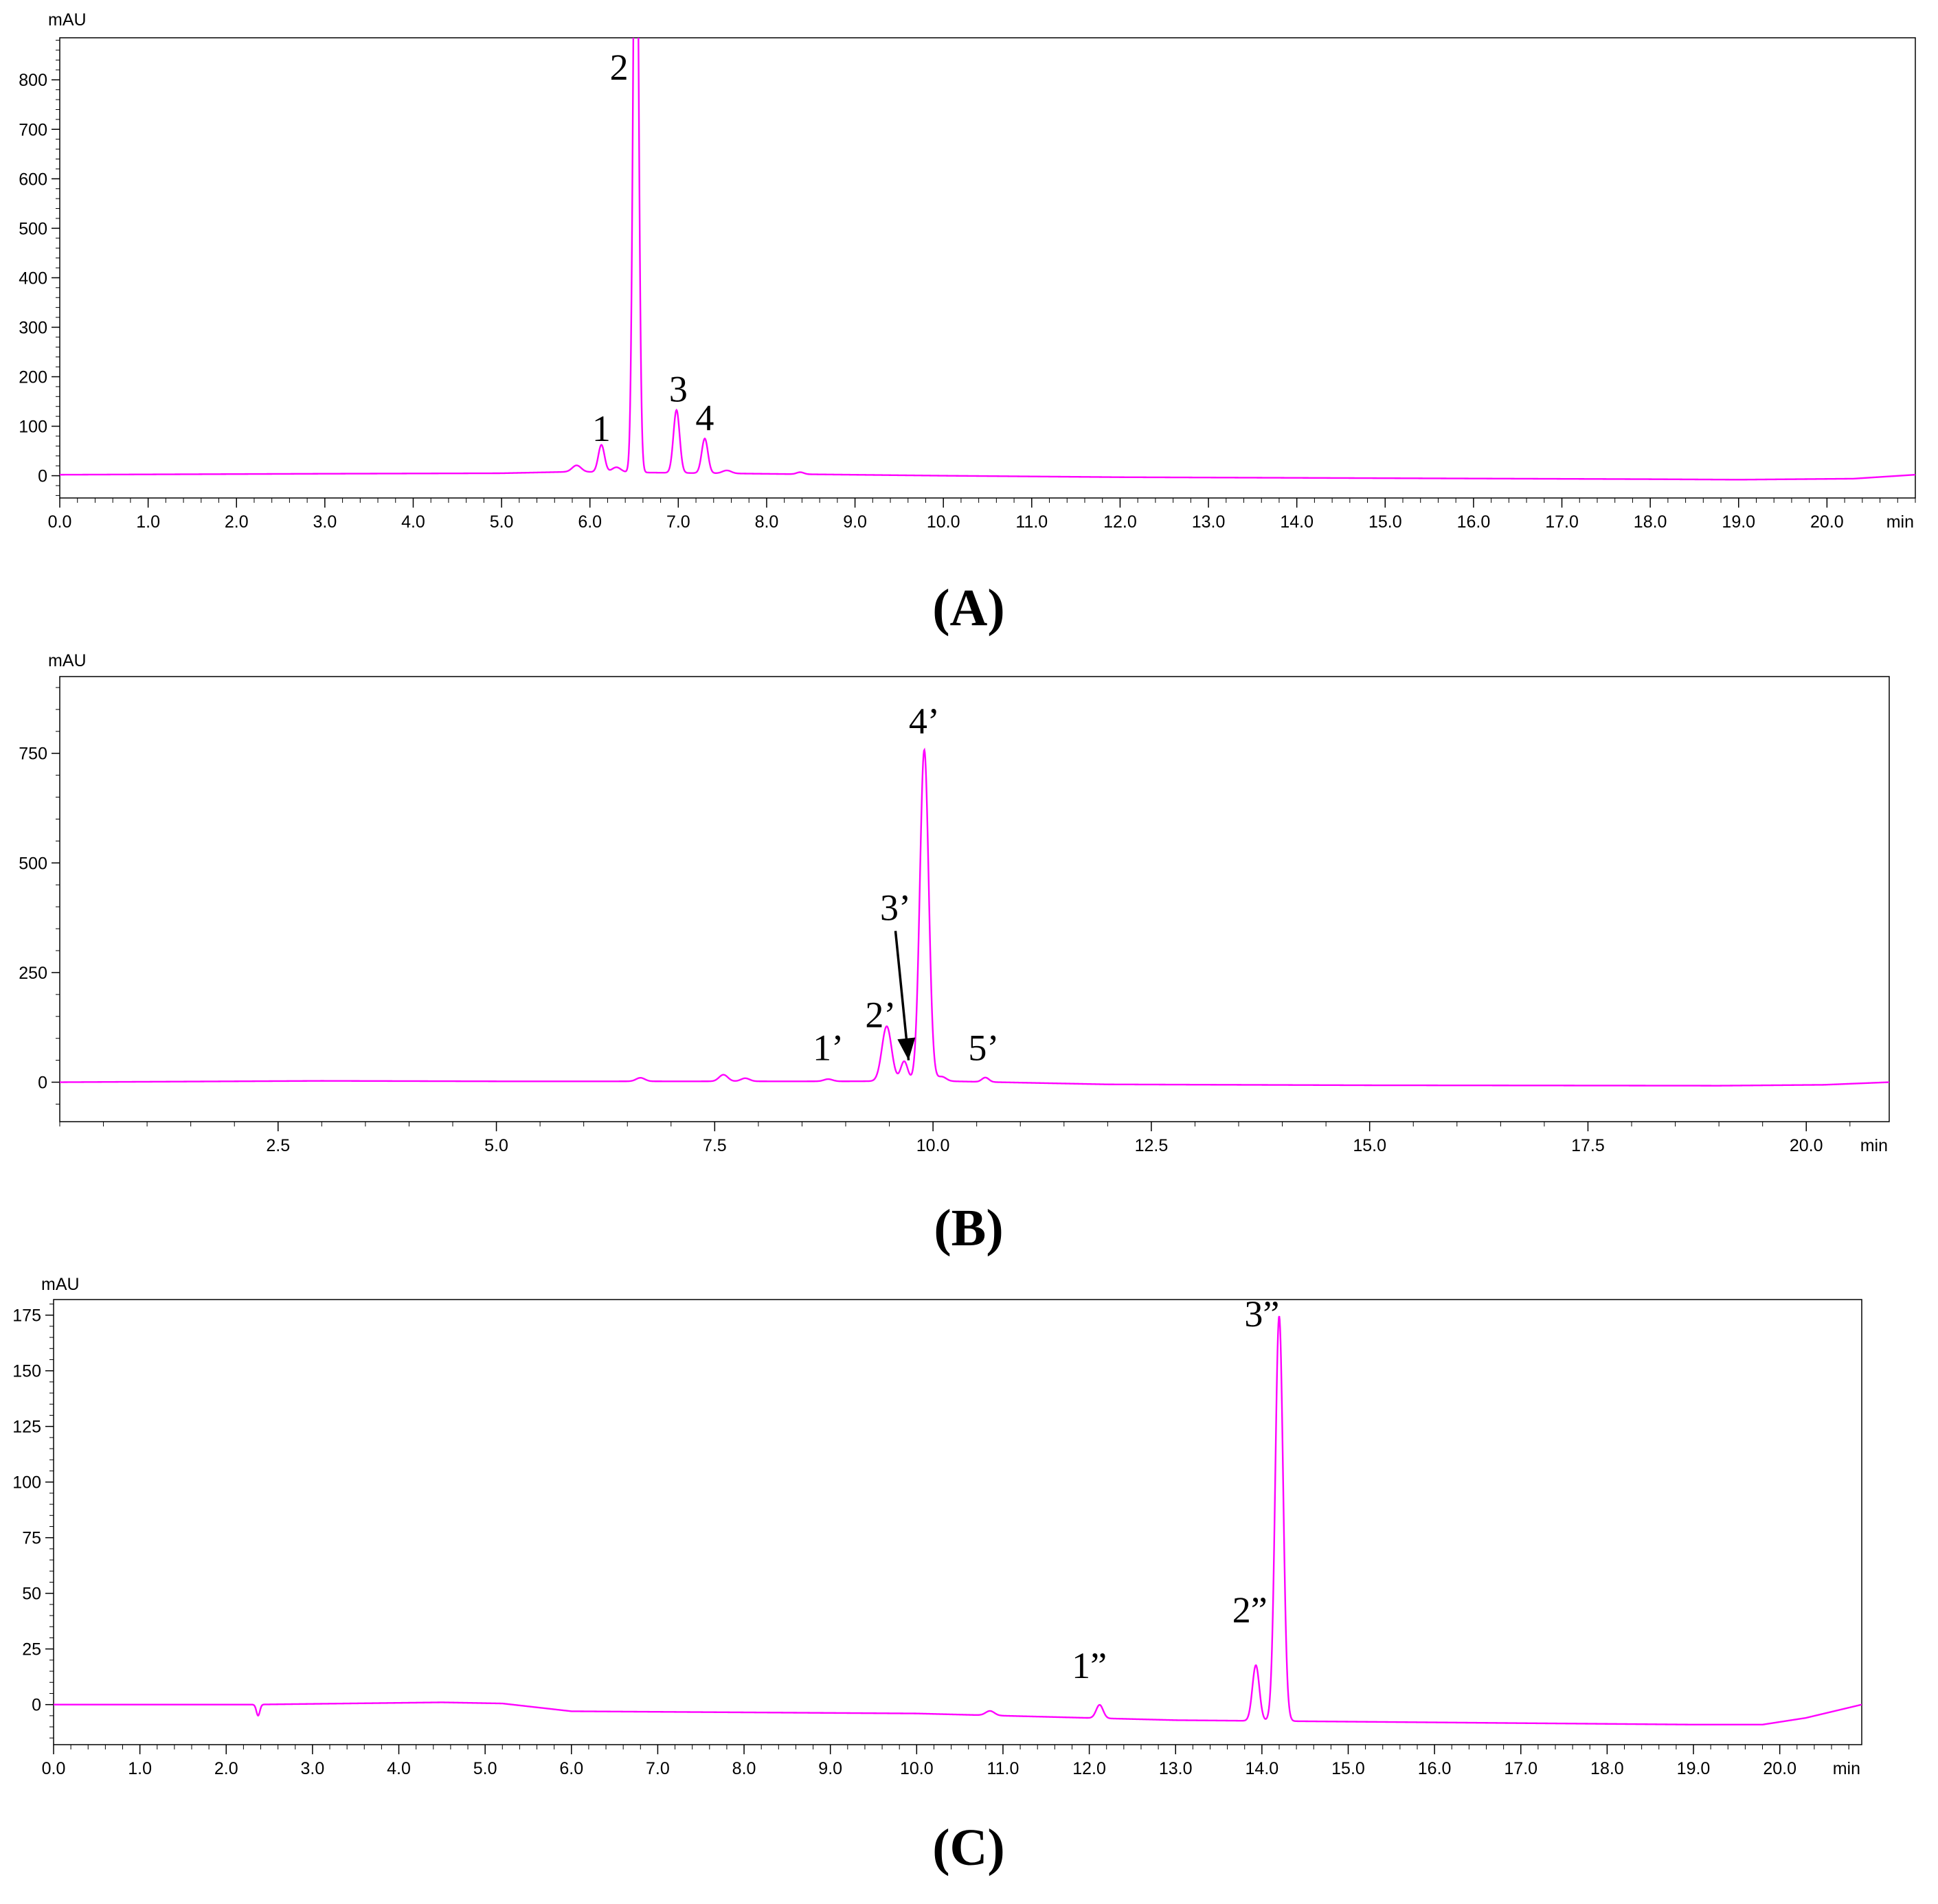  What do you see at coordinates (983, 1048) in the screenshot?
I see `peak-label: 5’` at bounding box center [983, 1048].